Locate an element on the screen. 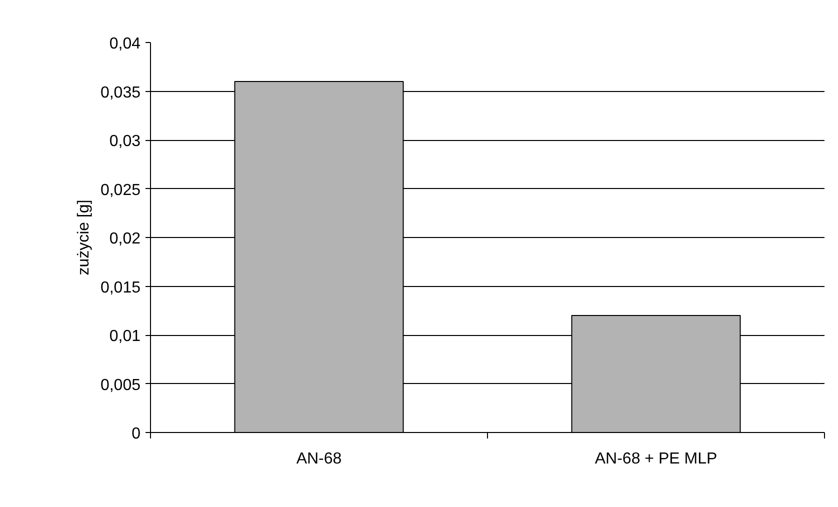 The width and height of the screenshot is (838, 507). y-tick-label: 0 is located at coordinates (136, 434).